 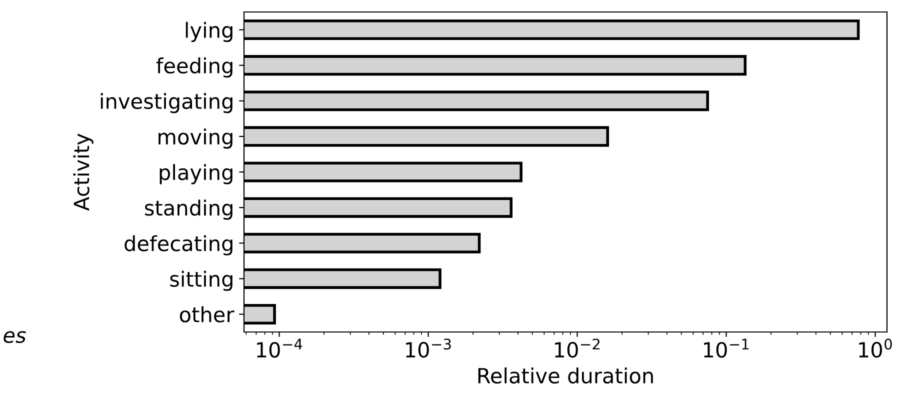 I want to click on x-axis-title: Relative duration, so click(x=565, y=375).